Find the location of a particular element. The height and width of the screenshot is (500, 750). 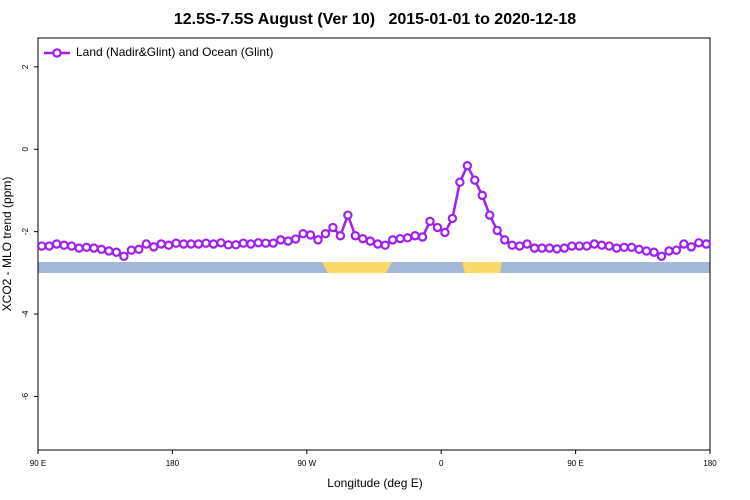

y-axis-label: XCO2 - MLO trend (ppm) is located at coordinates (7, 244).